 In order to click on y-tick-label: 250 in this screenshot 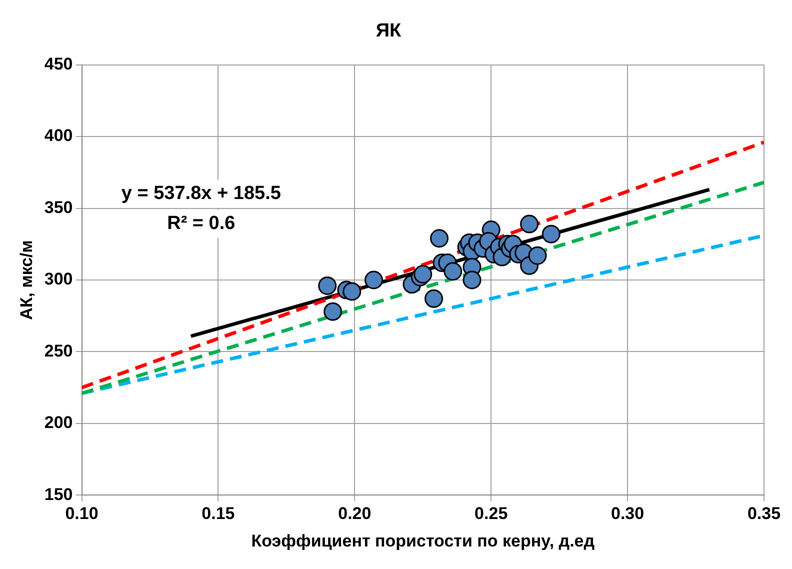, I will do `click(58, 350)`.